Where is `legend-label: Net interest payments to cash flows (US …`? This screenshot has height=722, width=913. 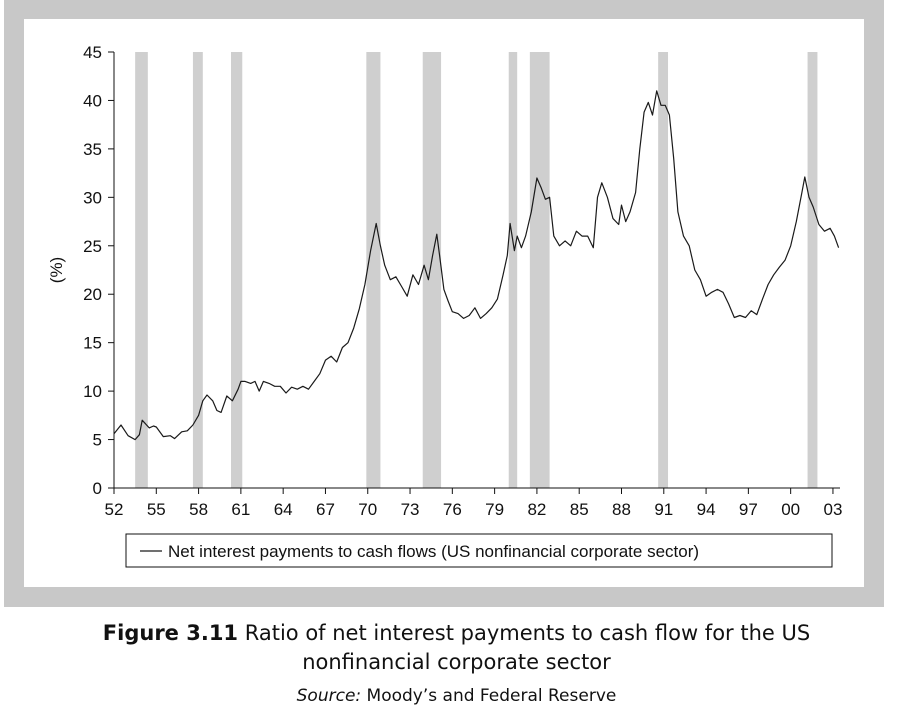 legend-label: Net interest payments to cash flows (US … is located at coordinates (433, 551).